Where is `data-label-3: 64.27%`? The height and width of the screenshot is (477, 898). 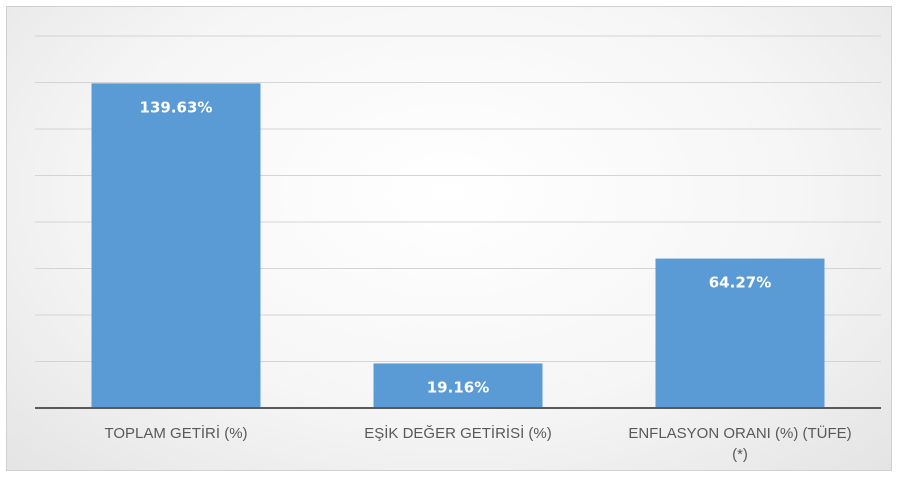 data-label-3: 64.27% is located at coordinates (740, 283).